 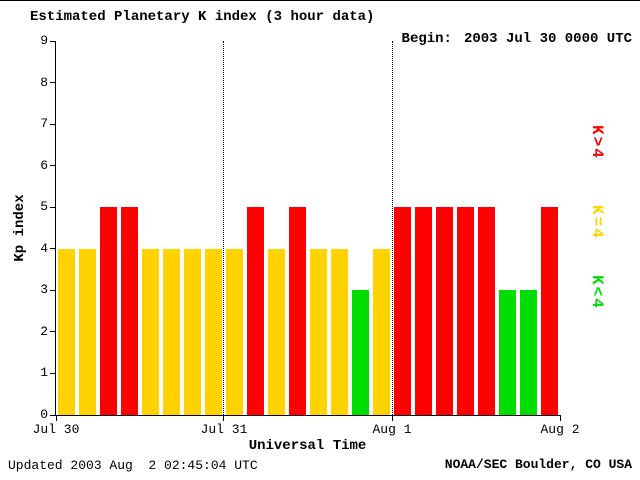 What do you see at coordinates (44, 207) in the screenshot?
I see `y-tick-label: 5` at bounding box center [44, 207].